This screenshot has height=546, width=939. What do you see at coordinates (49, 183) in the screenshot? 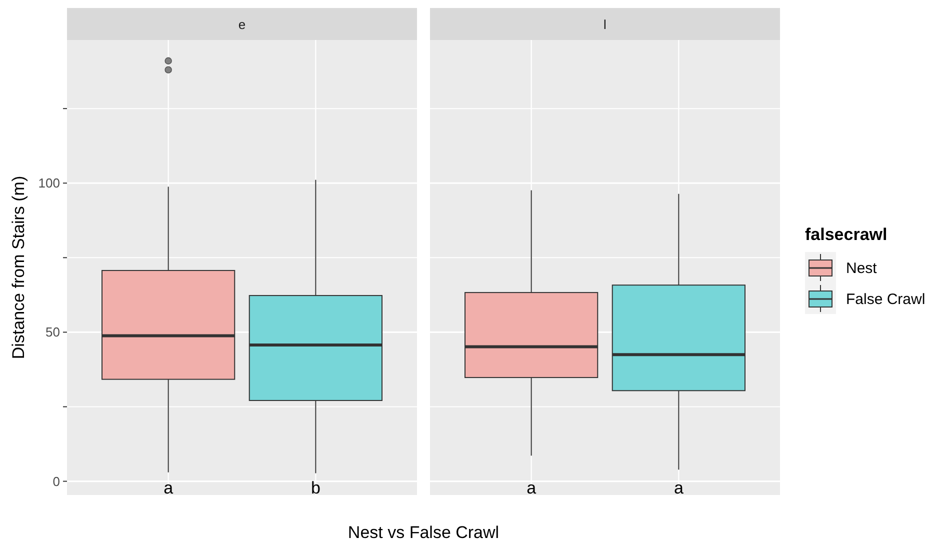
I see `y-tick-label: 100` at bounding box center [49, 183].